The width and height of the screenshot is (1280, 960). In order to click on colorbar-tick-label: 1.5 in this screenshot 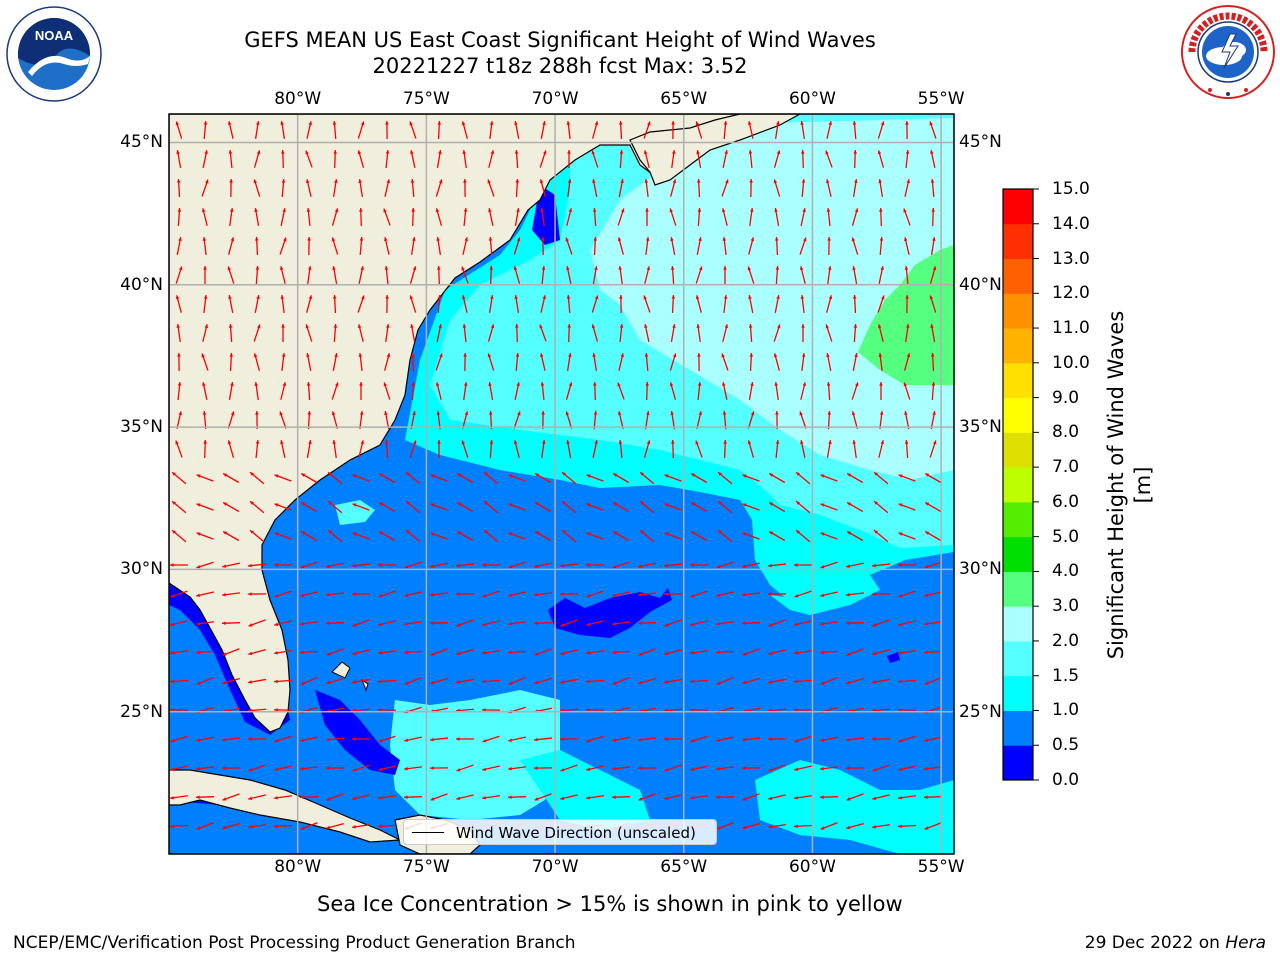, I will do `click(1066, 675)`.